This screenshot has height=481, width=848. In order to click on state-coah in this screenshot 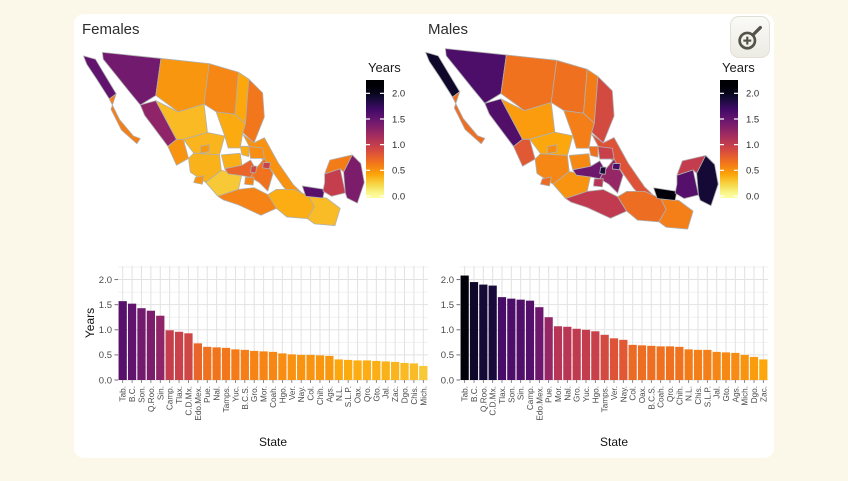, I will do `click(569, 86)`.